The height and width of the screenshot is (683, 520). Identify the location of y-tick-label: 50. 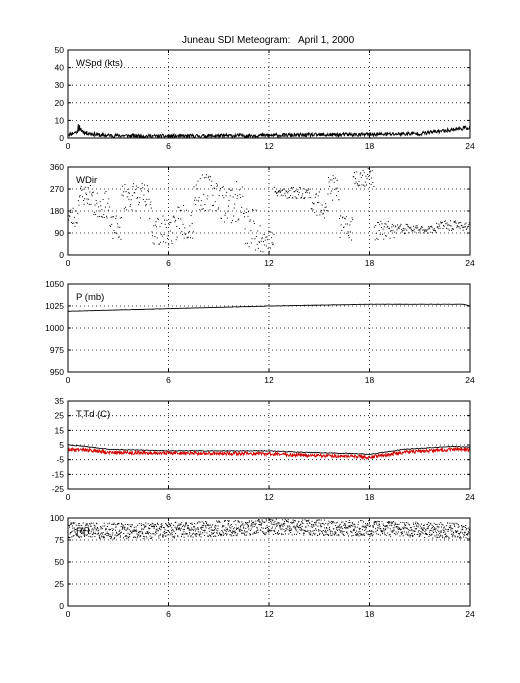
(60, 562).